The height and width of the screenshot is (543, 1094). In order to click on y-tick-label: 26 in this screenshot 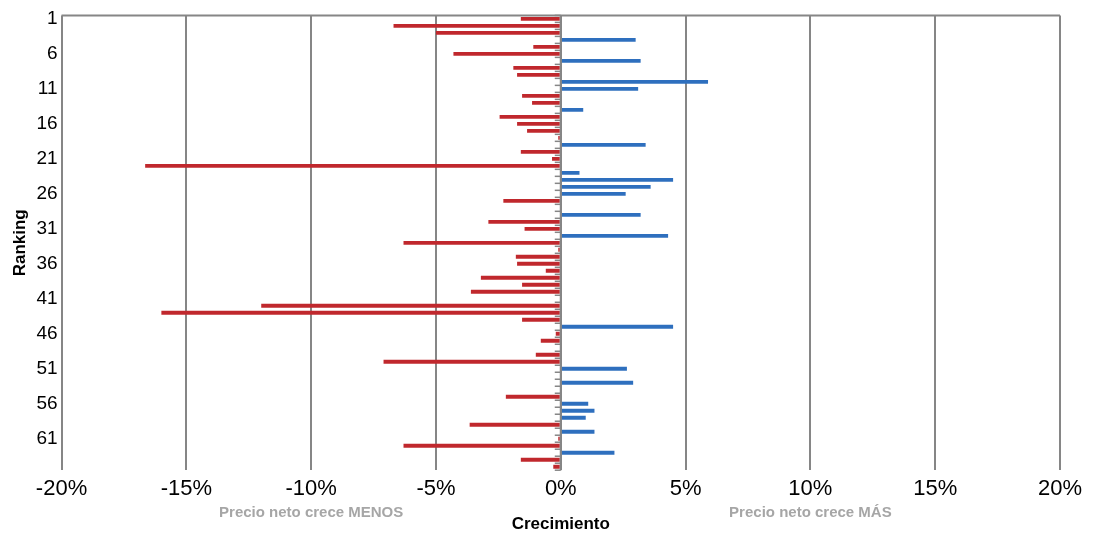, I will do `click(47, 193)`.